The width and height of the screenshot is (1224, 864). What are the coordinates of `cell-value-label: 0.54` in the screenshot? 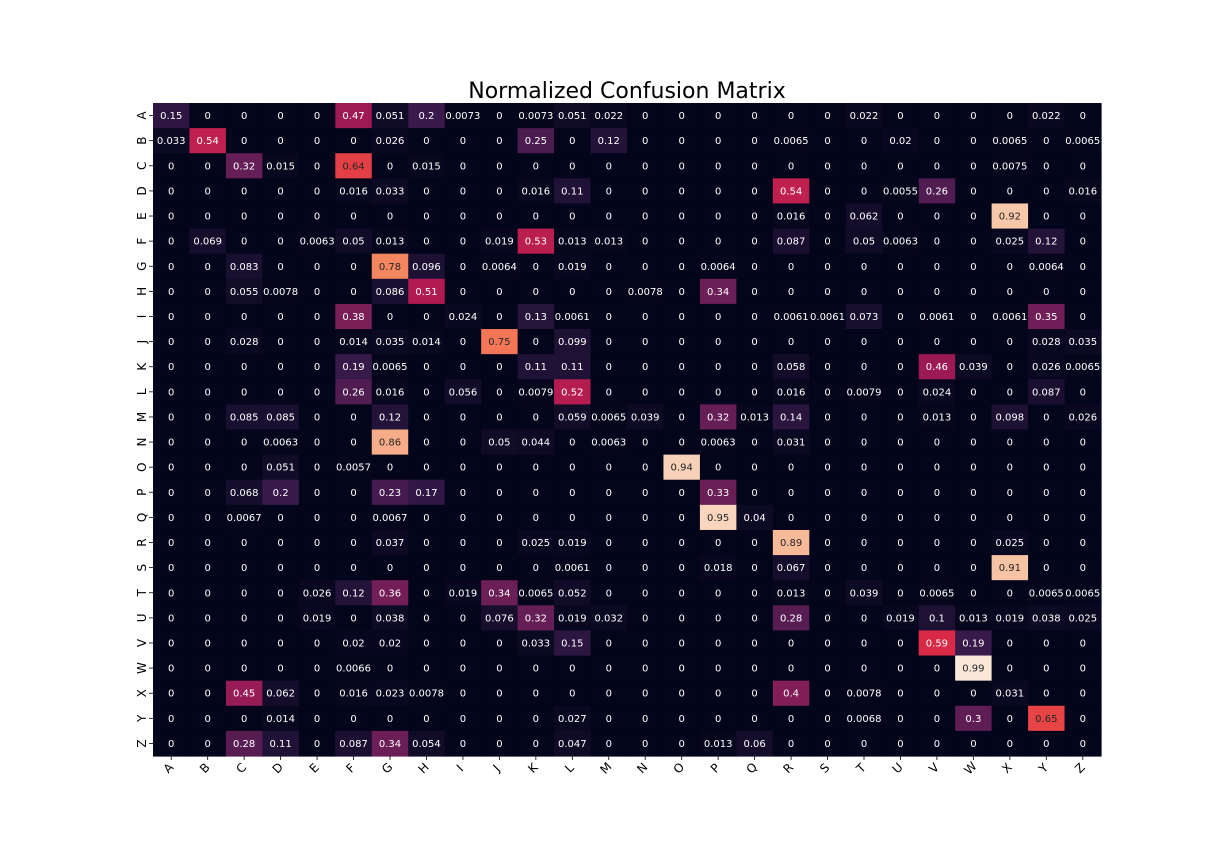 It's located at (791, 191).